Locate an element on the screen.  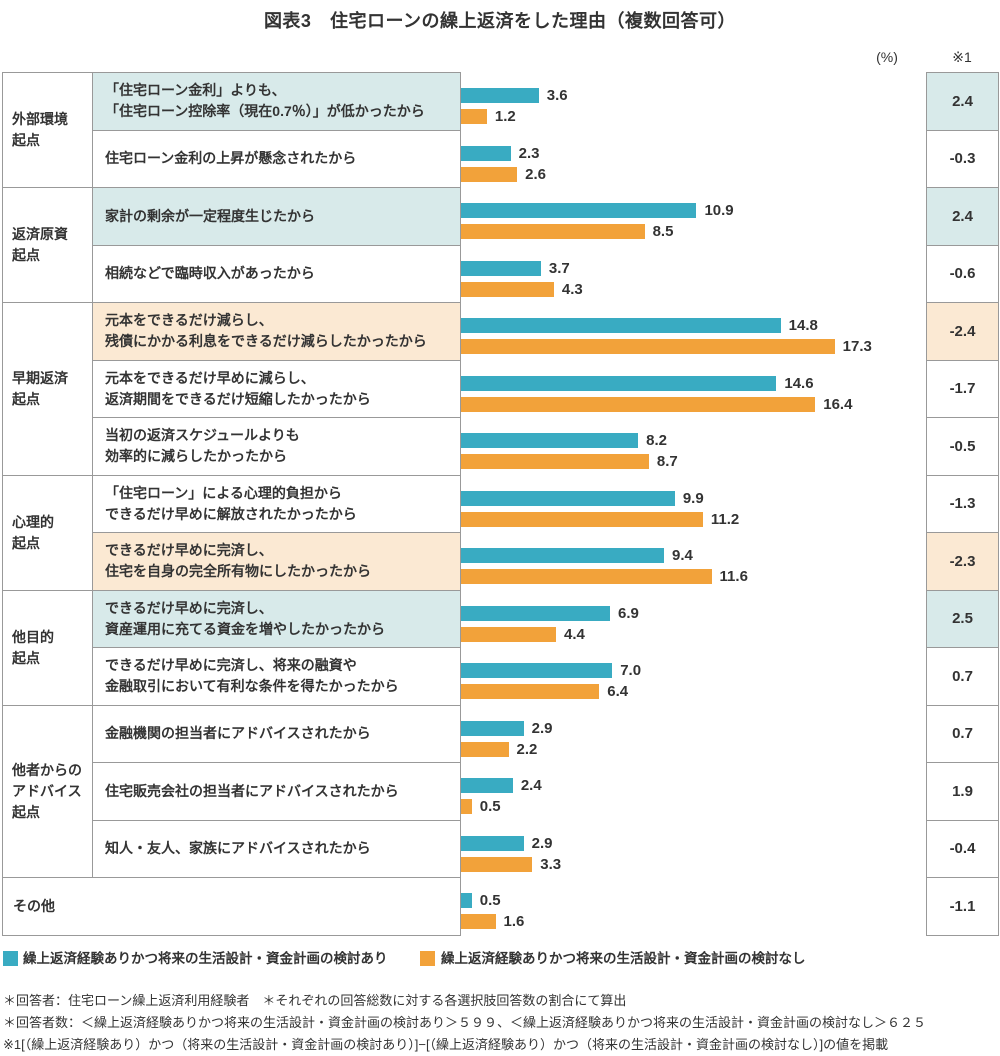
bar-value-without-plan: 11.6 is located at coordinates (733, 576).